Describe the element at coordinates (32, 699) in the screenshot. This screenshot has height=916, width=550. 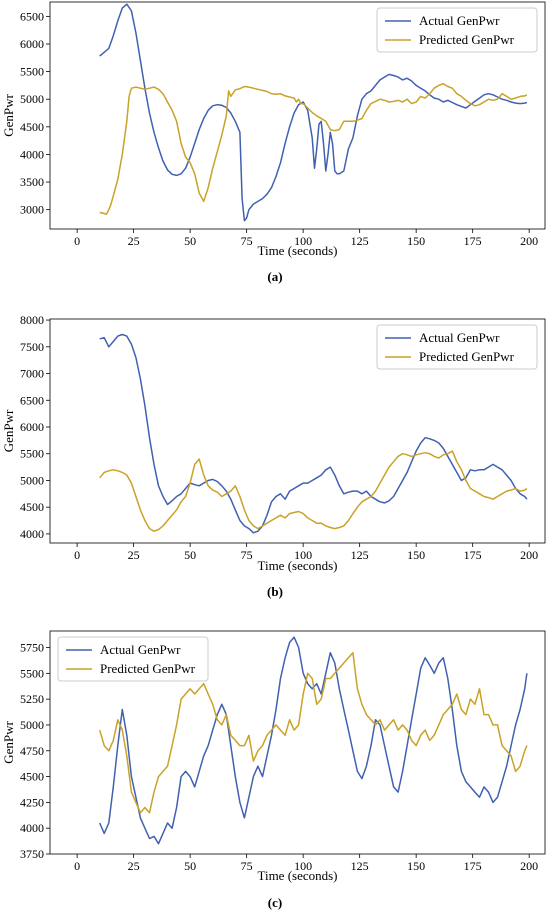
I see `y-tick-label: 5250` at that location.